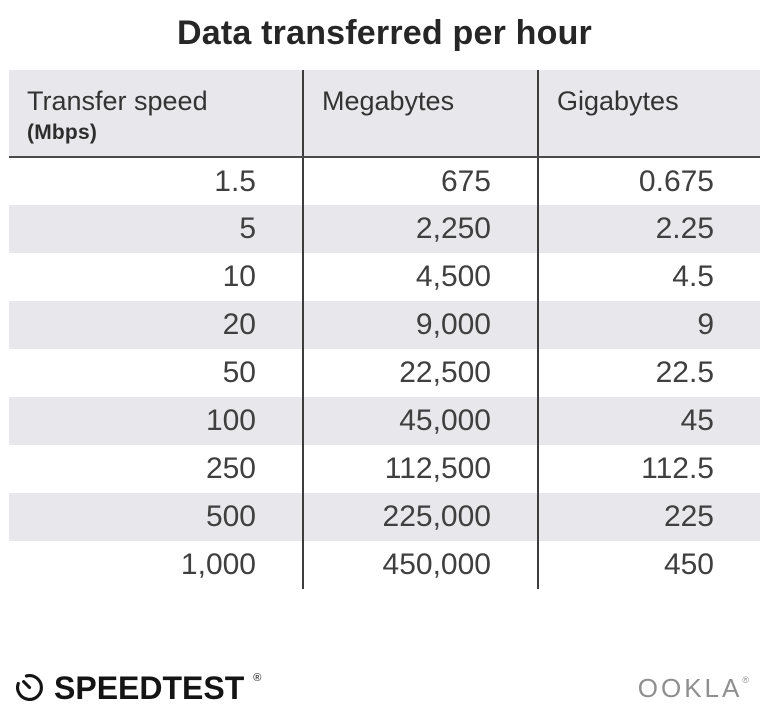  I want to click on table-cell: 225,000, so click(420, 517).